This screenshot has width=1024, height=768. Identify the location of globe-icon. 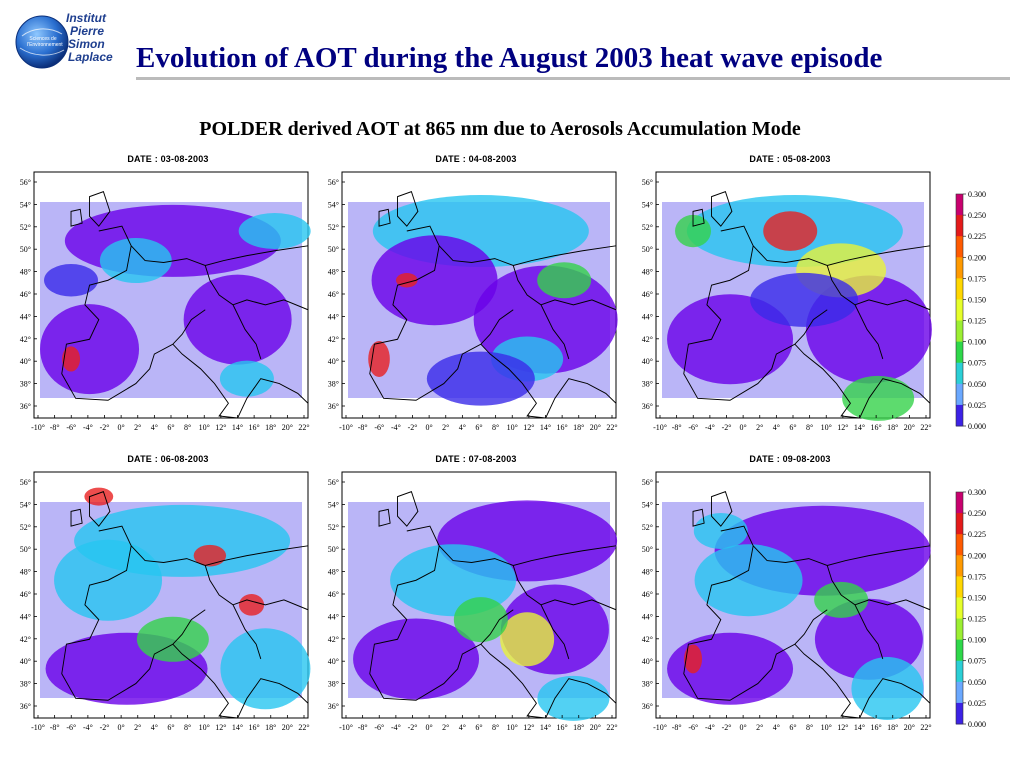
(42, 42).